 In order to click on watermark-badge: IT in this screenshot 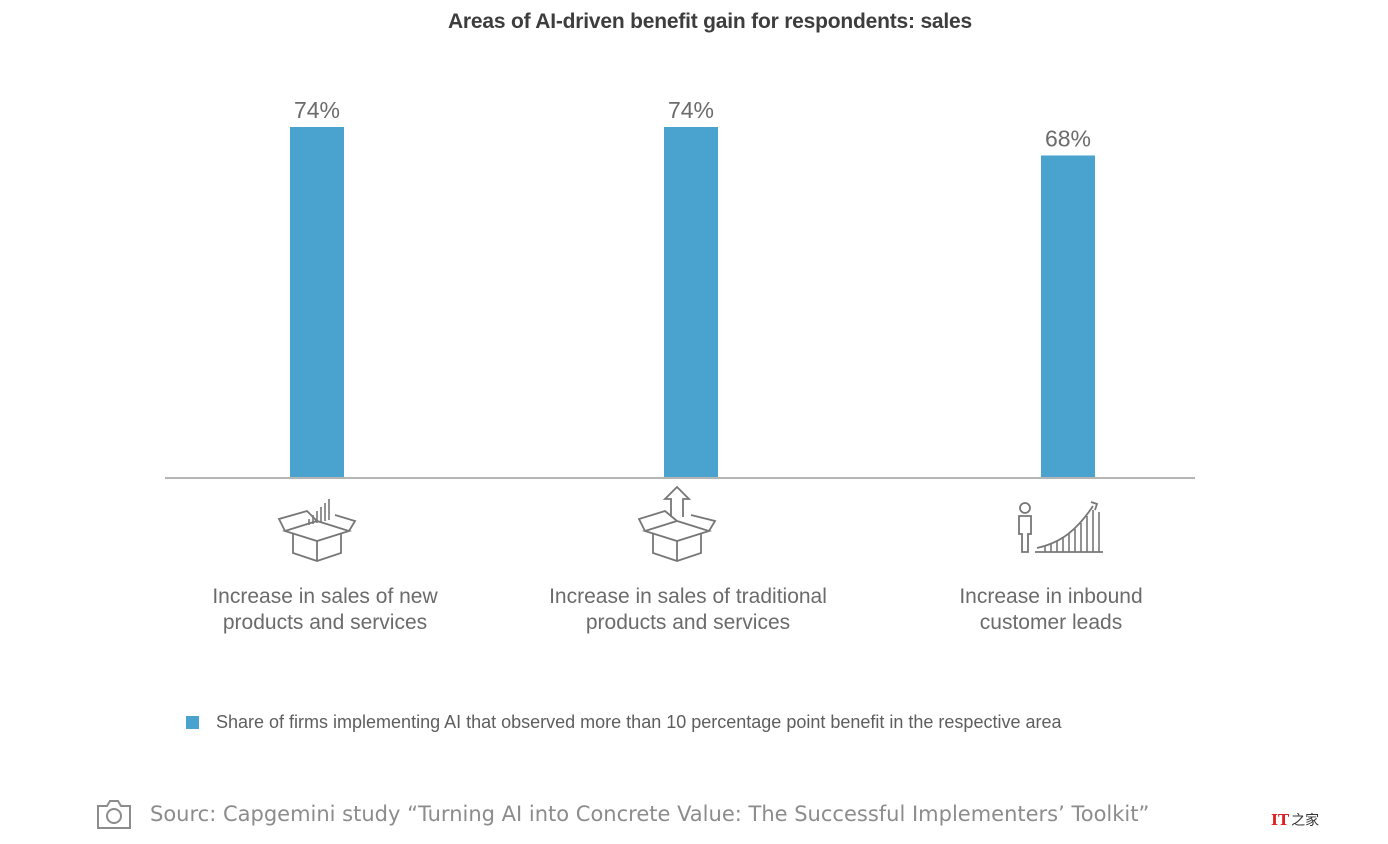, I will do `click(1280, 820)`.